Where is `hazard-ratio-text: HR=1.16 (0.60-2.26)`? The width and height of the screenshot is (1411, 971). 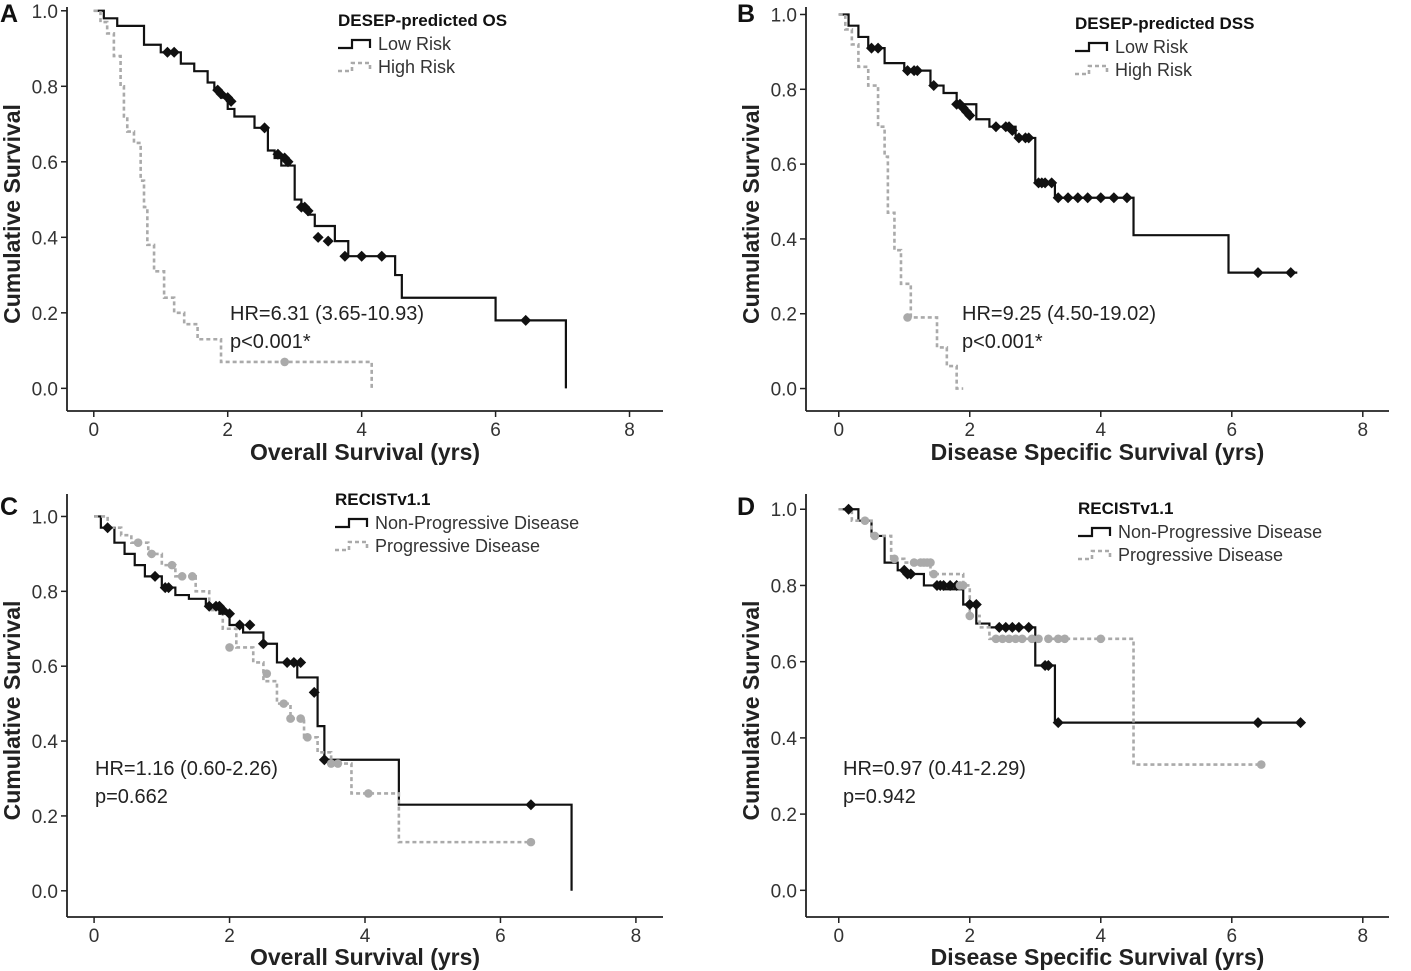
hazard-ratio-text: HR=1.16 (0.60-2.26) is located at coordinates (186, 769).